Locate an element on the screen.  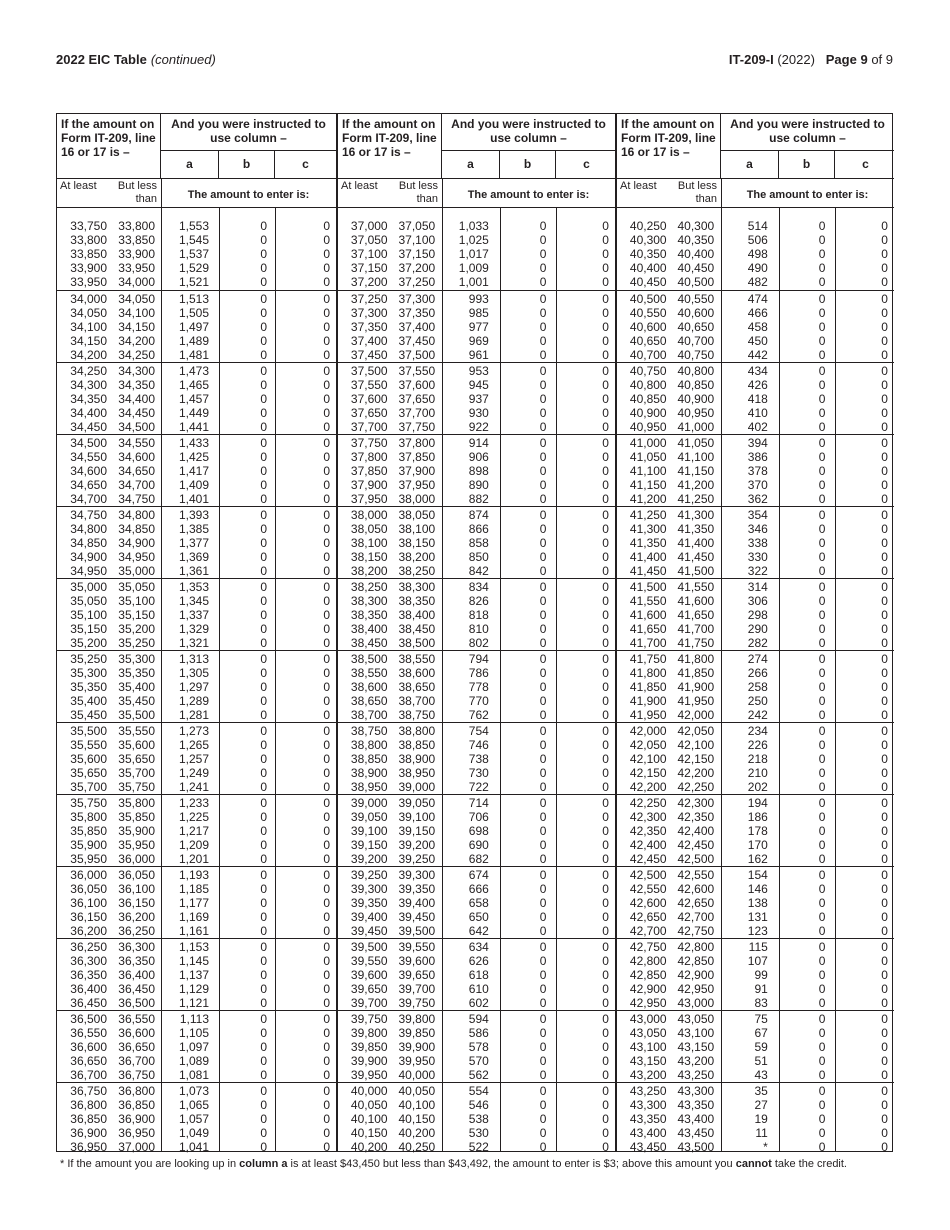
but-less-than-cell: 42,850 is located at coordinates (696, 961).